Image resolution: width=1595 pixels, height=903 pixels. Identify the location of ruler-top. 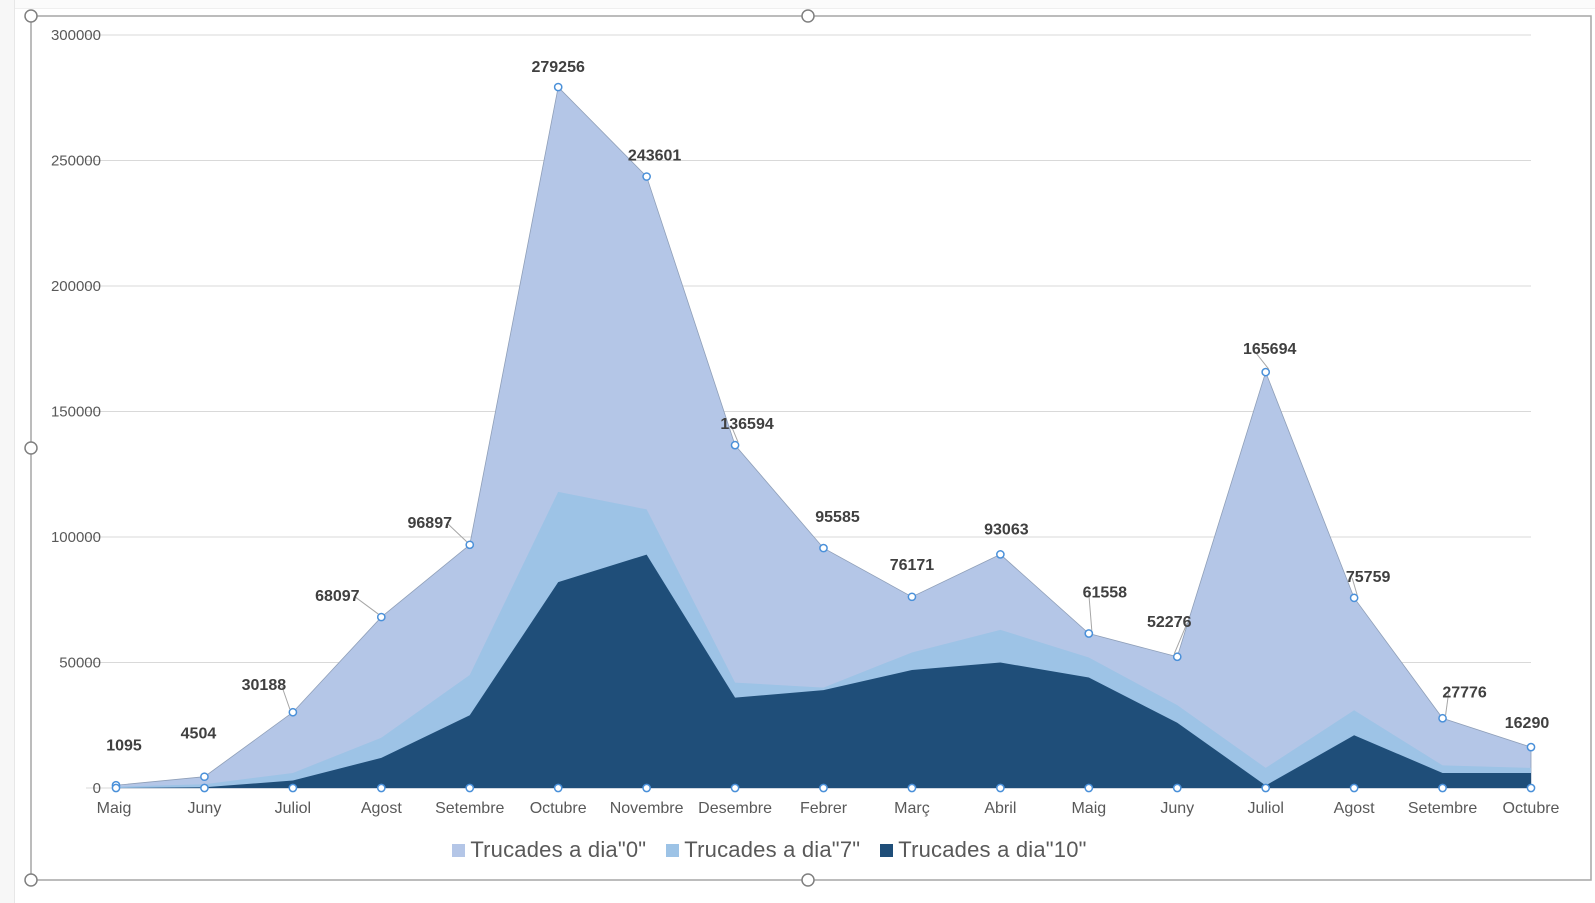
(797, 4).